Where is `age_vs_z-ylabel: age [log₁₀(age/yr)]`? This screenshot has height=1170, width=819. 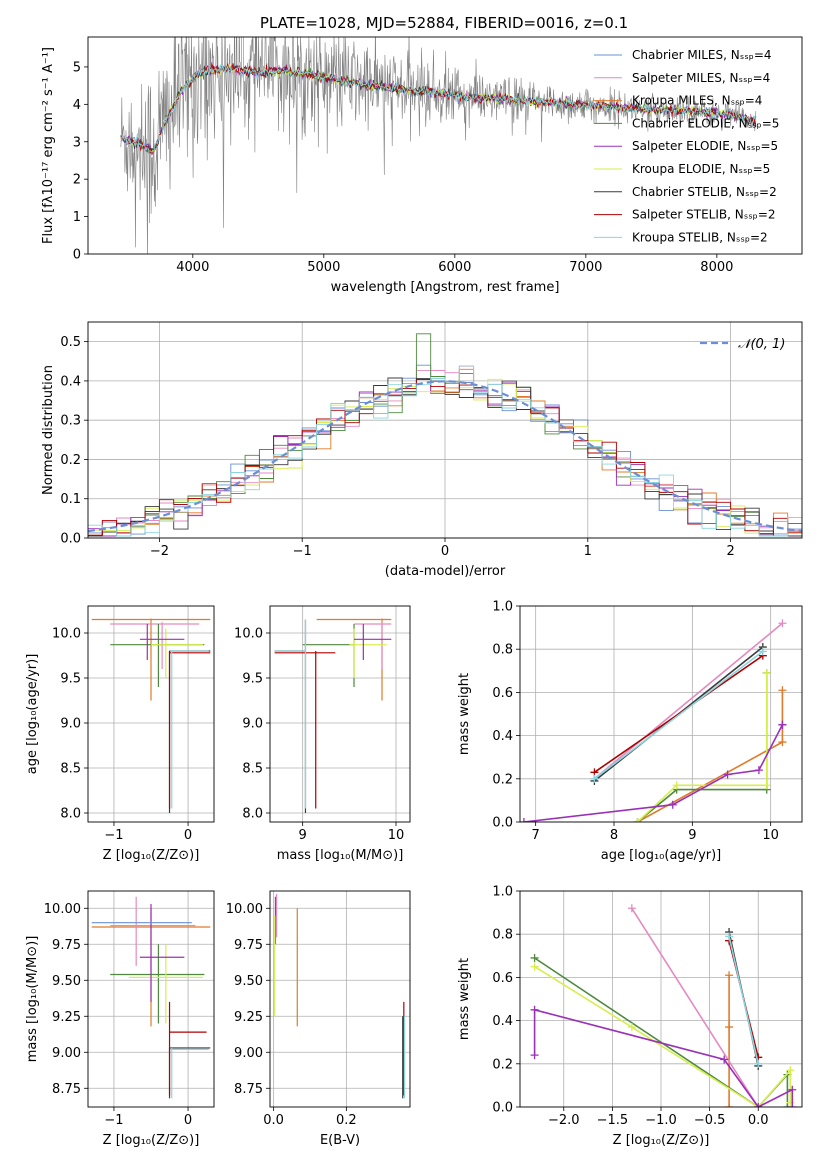 age_vs_z-ylabel: age [log₁₀(age/yr)] is located at coordinates (32, 714).